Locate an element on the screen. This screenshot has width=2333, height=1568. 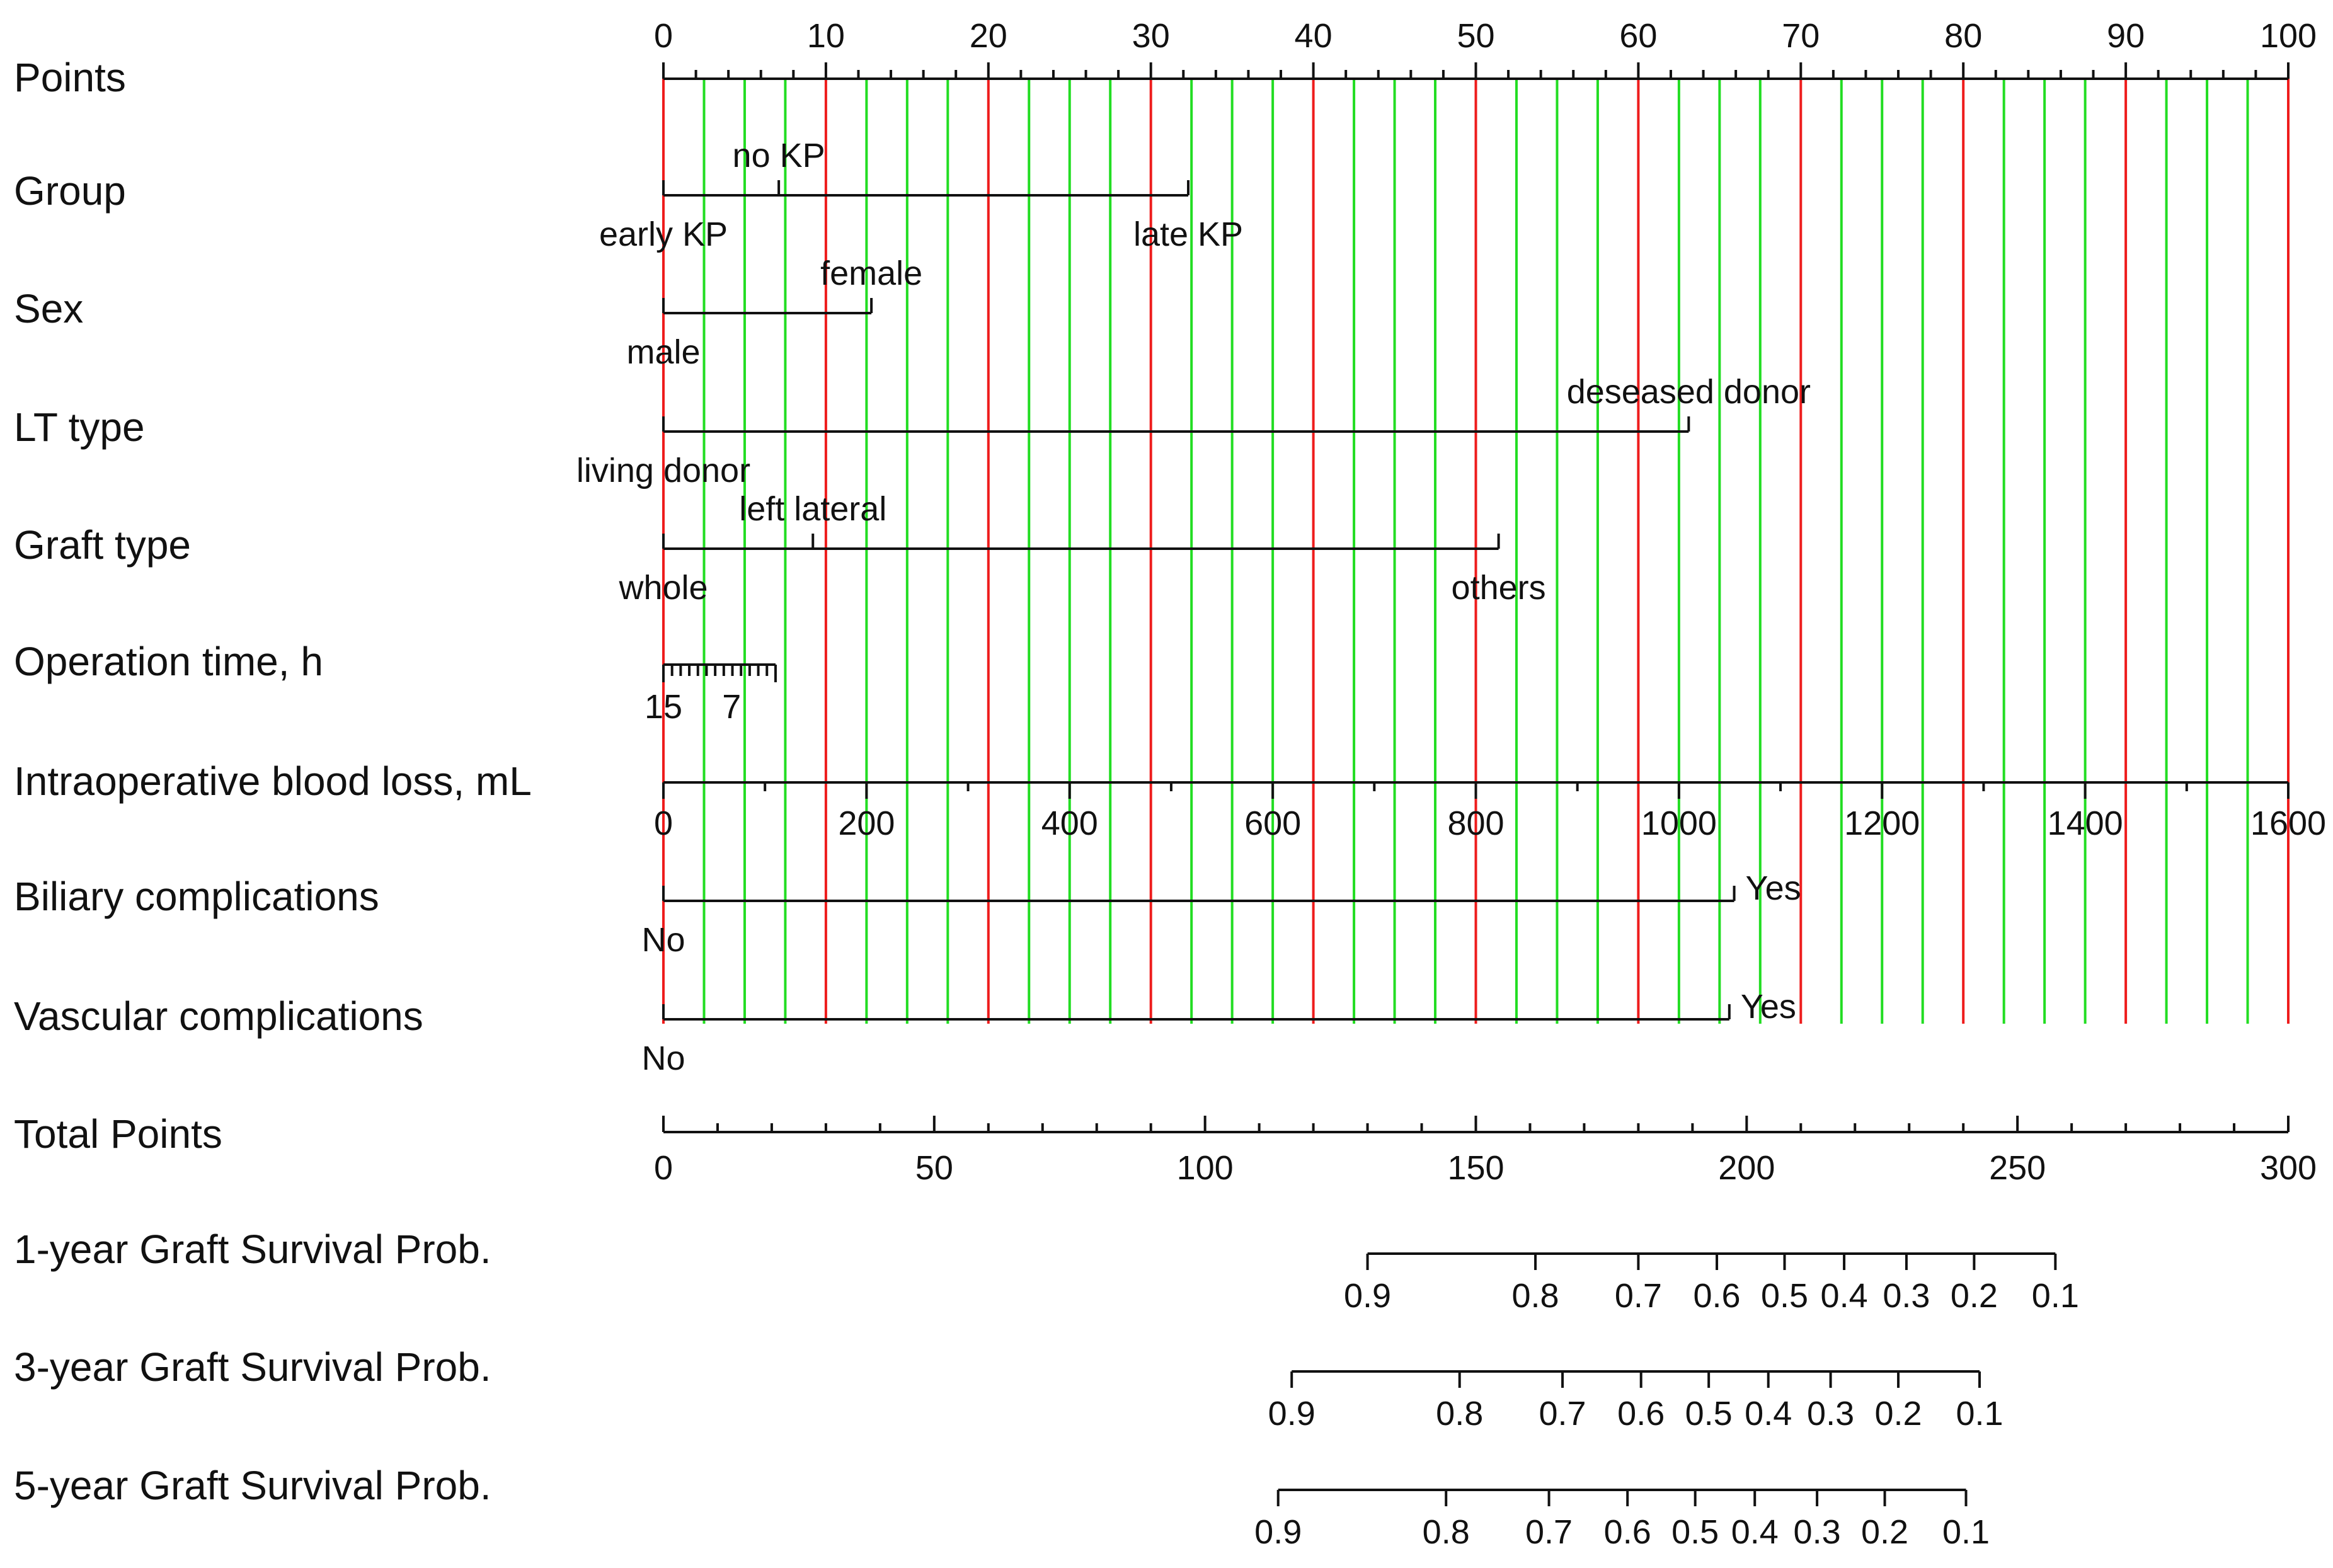
points-axis-label: Points is located at coordinates (70, 77).